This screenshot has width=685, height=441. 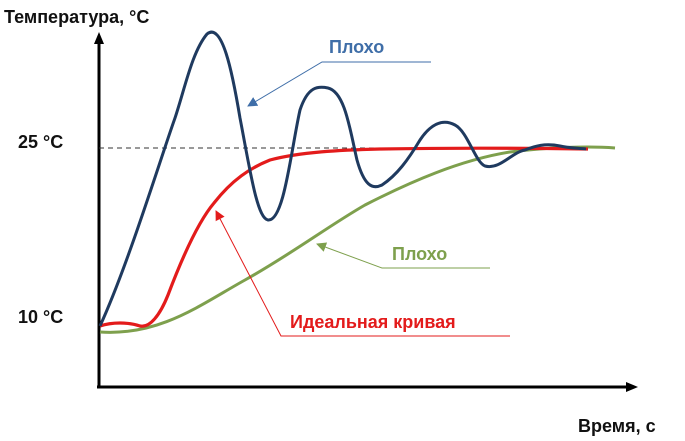 What do you see at coordinates (362, 273) in the screenshot?
I see `ideal-label-leader` at bounding box center [362, 273].